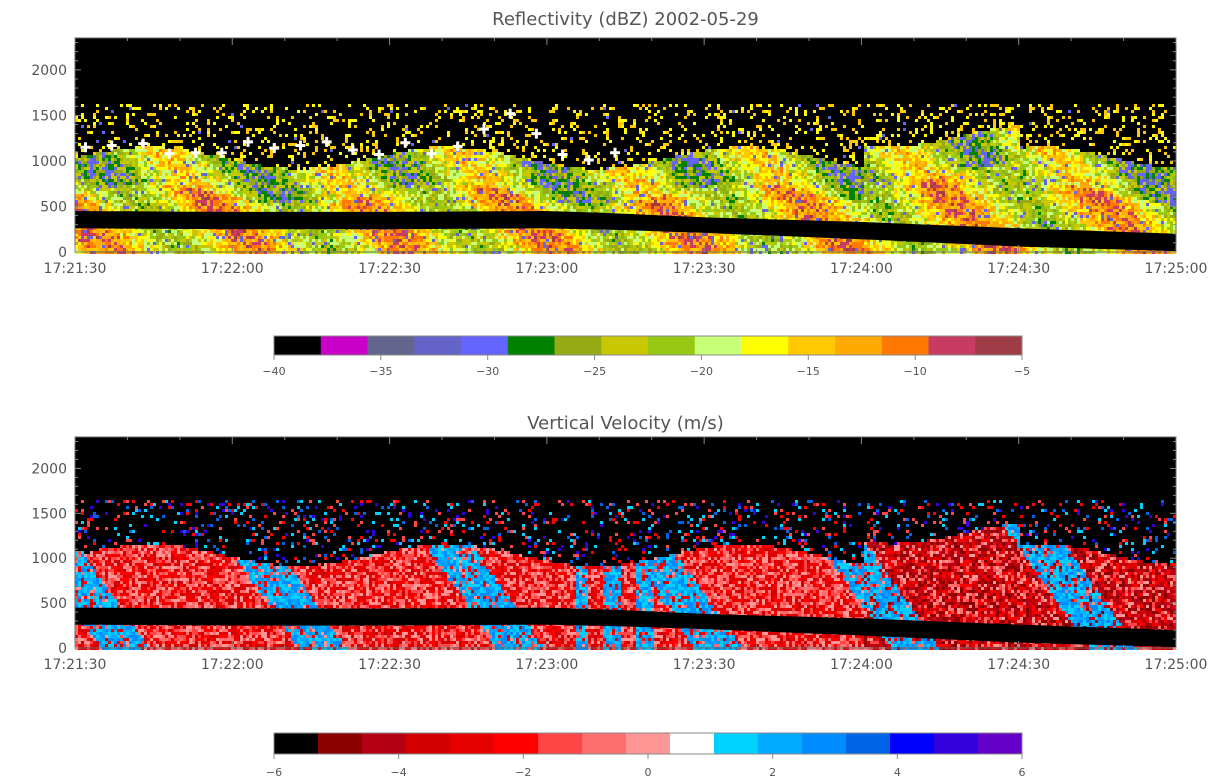 The width and height of the screenshot is (1220, 784). Describe the element at coordinates (646, 756) in the screenshot. I see `velocity-colorbar: −6 −4 −2 0 2 4 6` at that location.